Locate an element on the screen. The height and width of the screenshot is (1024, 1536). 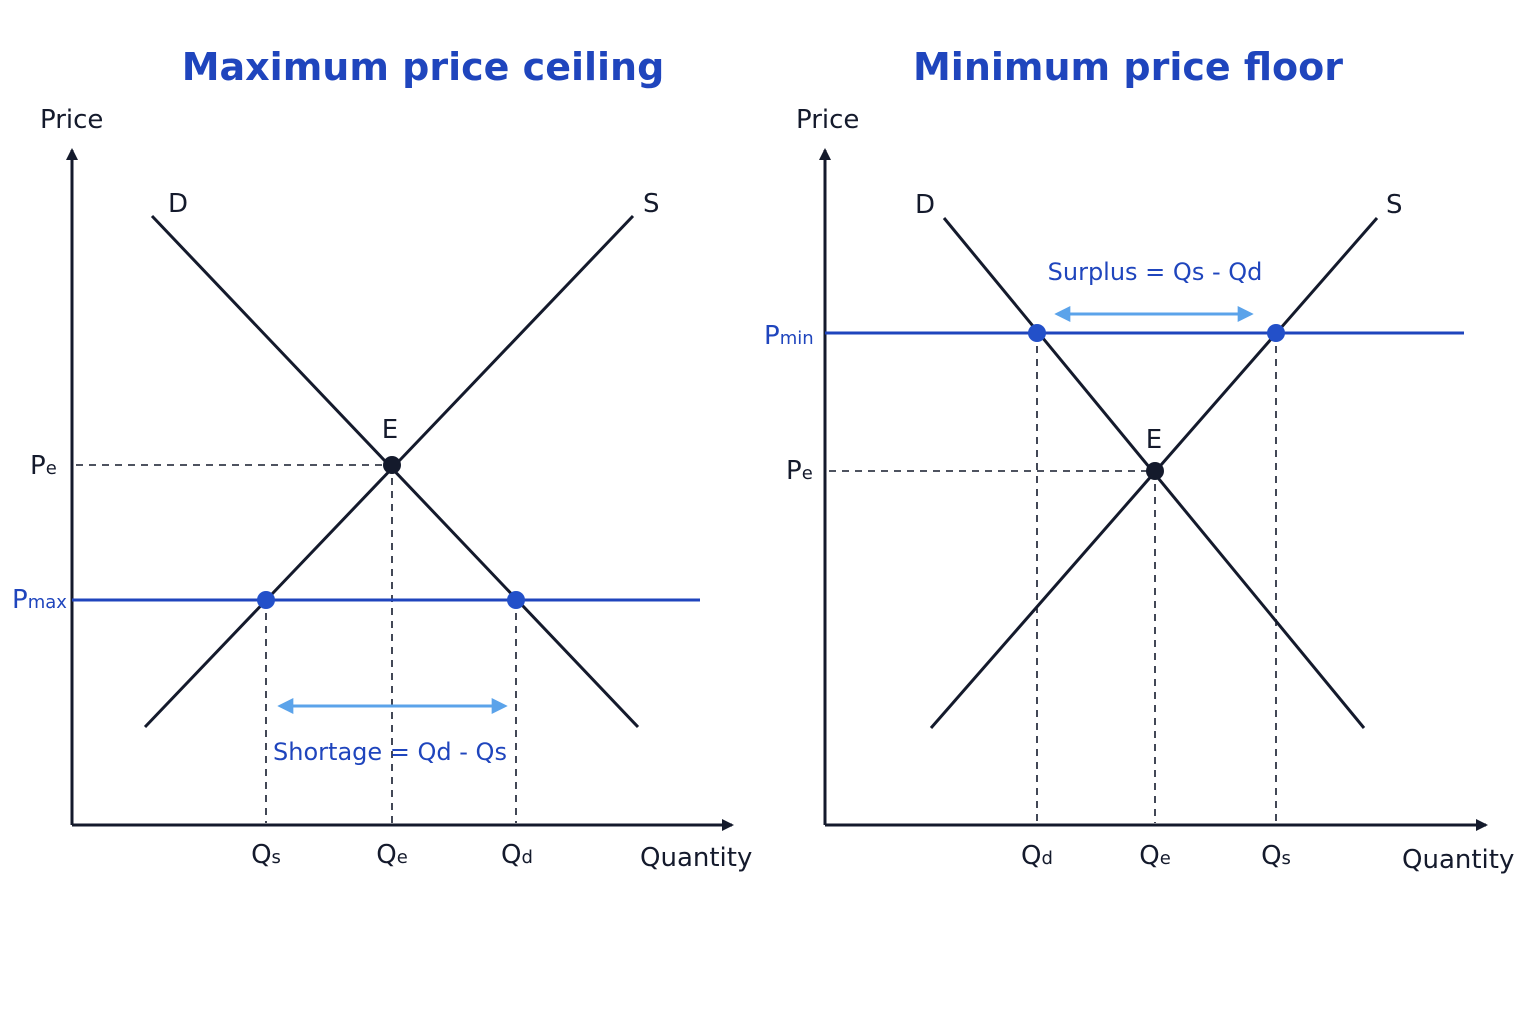
floor-qe-label: Qe is located at coordinates (1155, 856).